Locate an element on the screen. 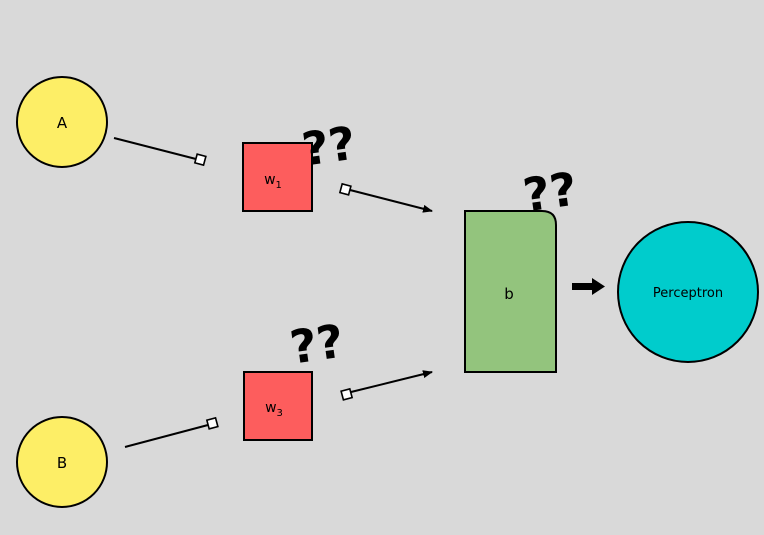 This screenshot has height=535, width=764. input-node-a-shape is located at coordinates (62, 122).